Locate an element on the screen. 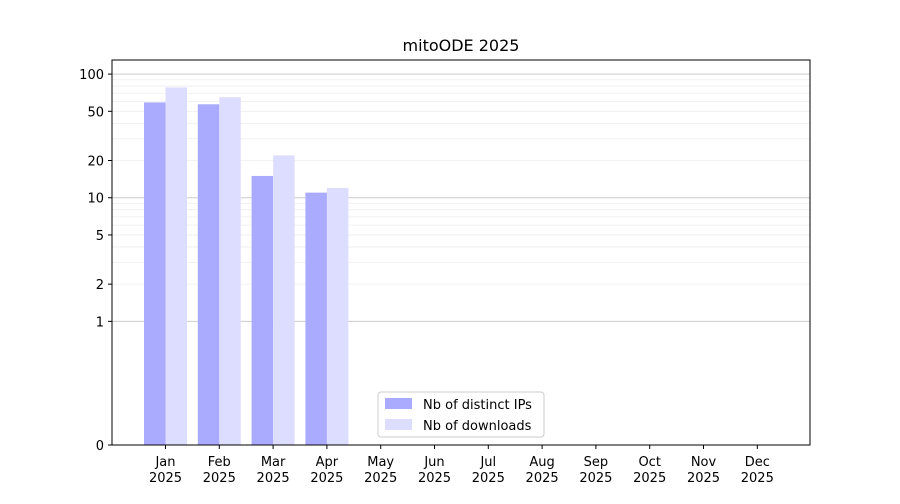 Image resolution: width=900 pixels, height=504 pixels. legend: Nb of distinct IPs Nb of downloads is located at coordinates (461, 414).